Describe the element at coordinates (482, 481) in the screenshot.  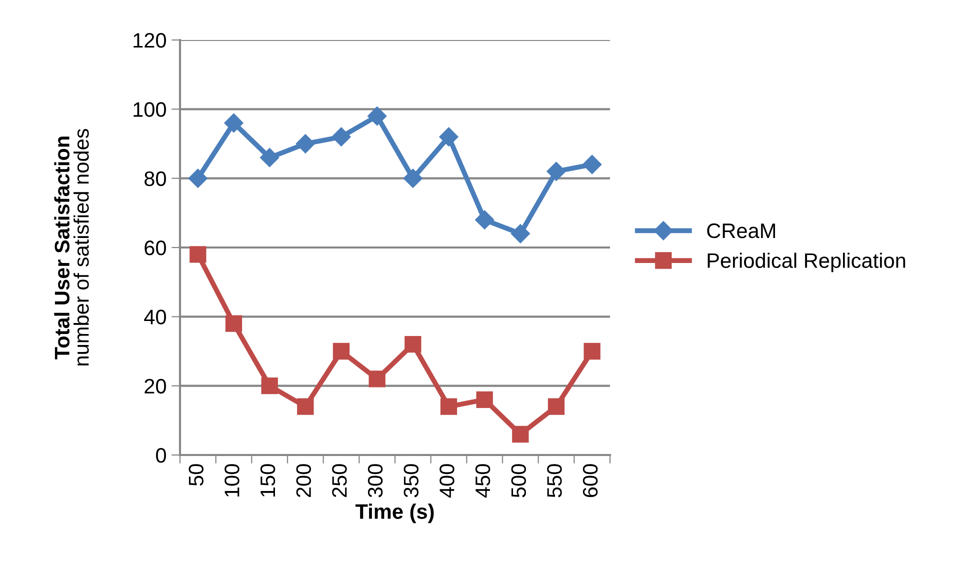
I see `x-tick-label: 450` at that location.